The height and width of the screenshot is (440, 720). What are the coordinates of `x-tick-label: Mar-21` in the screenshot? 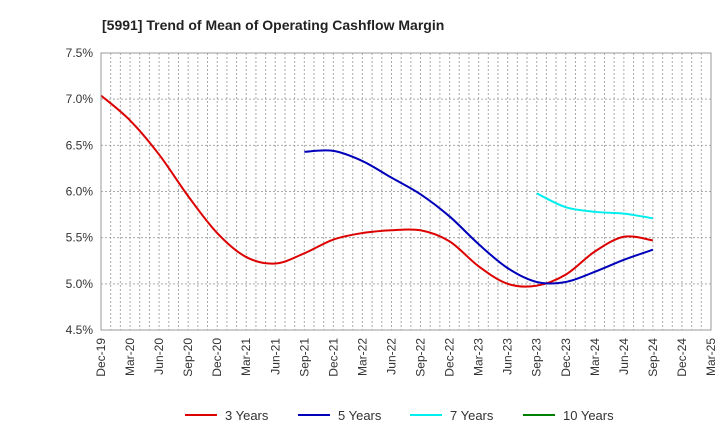 It's located at (246, 357).